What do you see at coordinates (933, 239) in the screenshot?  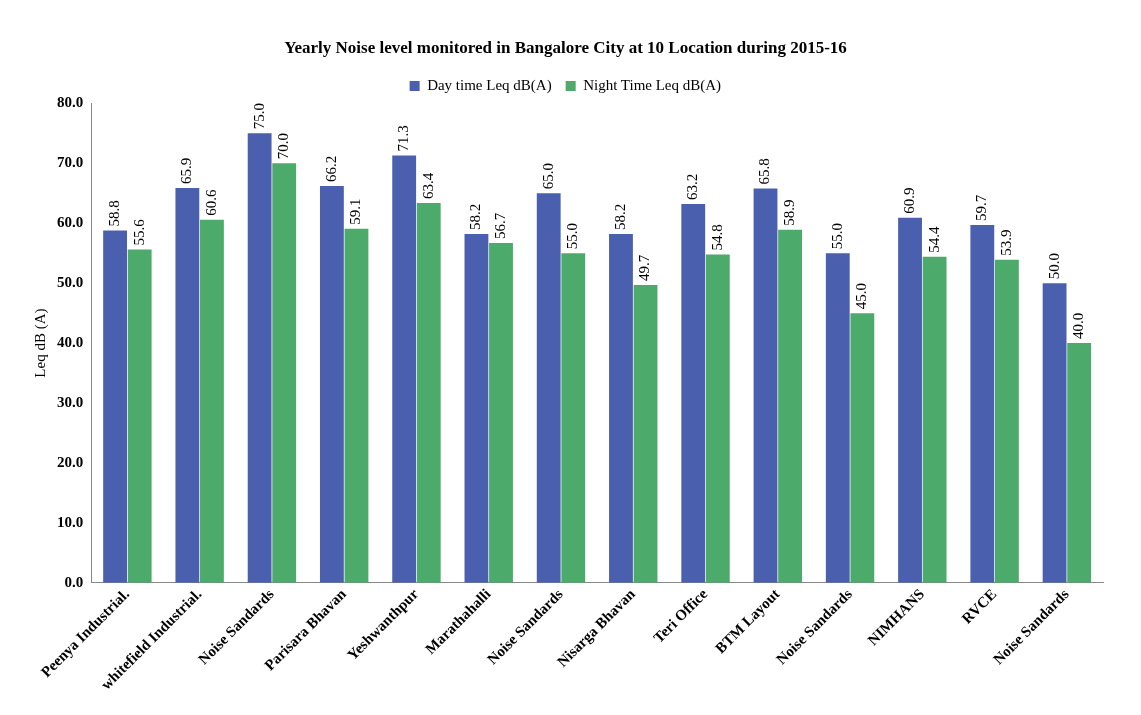 I see `data-label: 54.4` at bounding box center [933, 239].